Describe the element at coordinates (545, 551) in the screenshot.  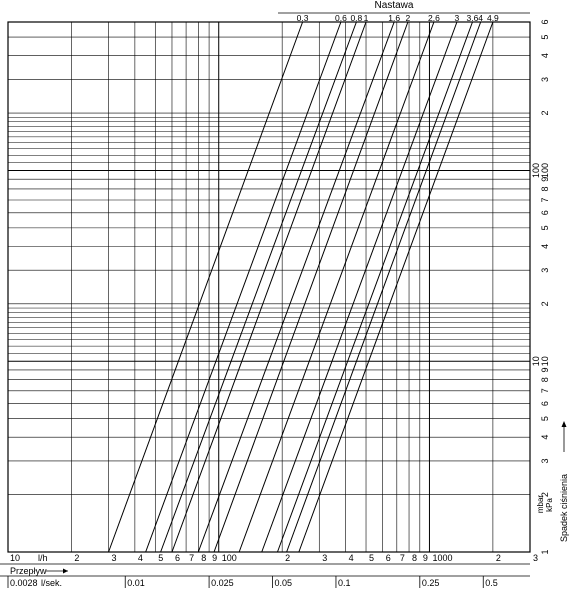
I see `y-tick-label: 1` at that location.